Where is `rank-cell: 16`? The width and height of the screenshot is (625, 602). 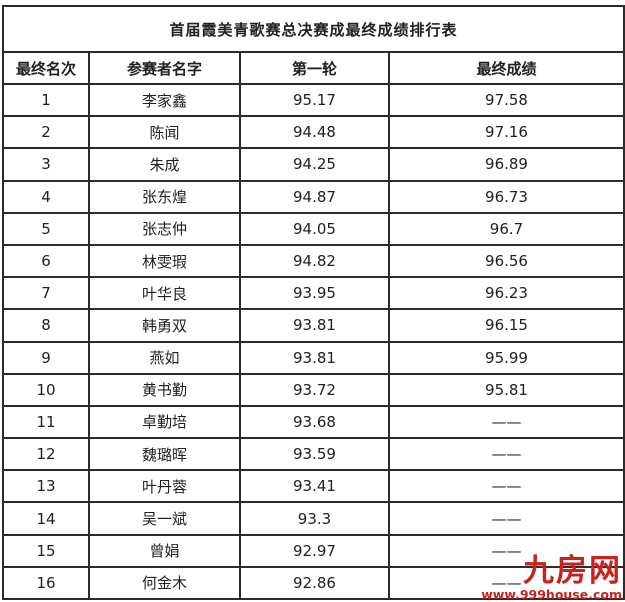 rank-cell: 16 is located at coordinates (46, 583).